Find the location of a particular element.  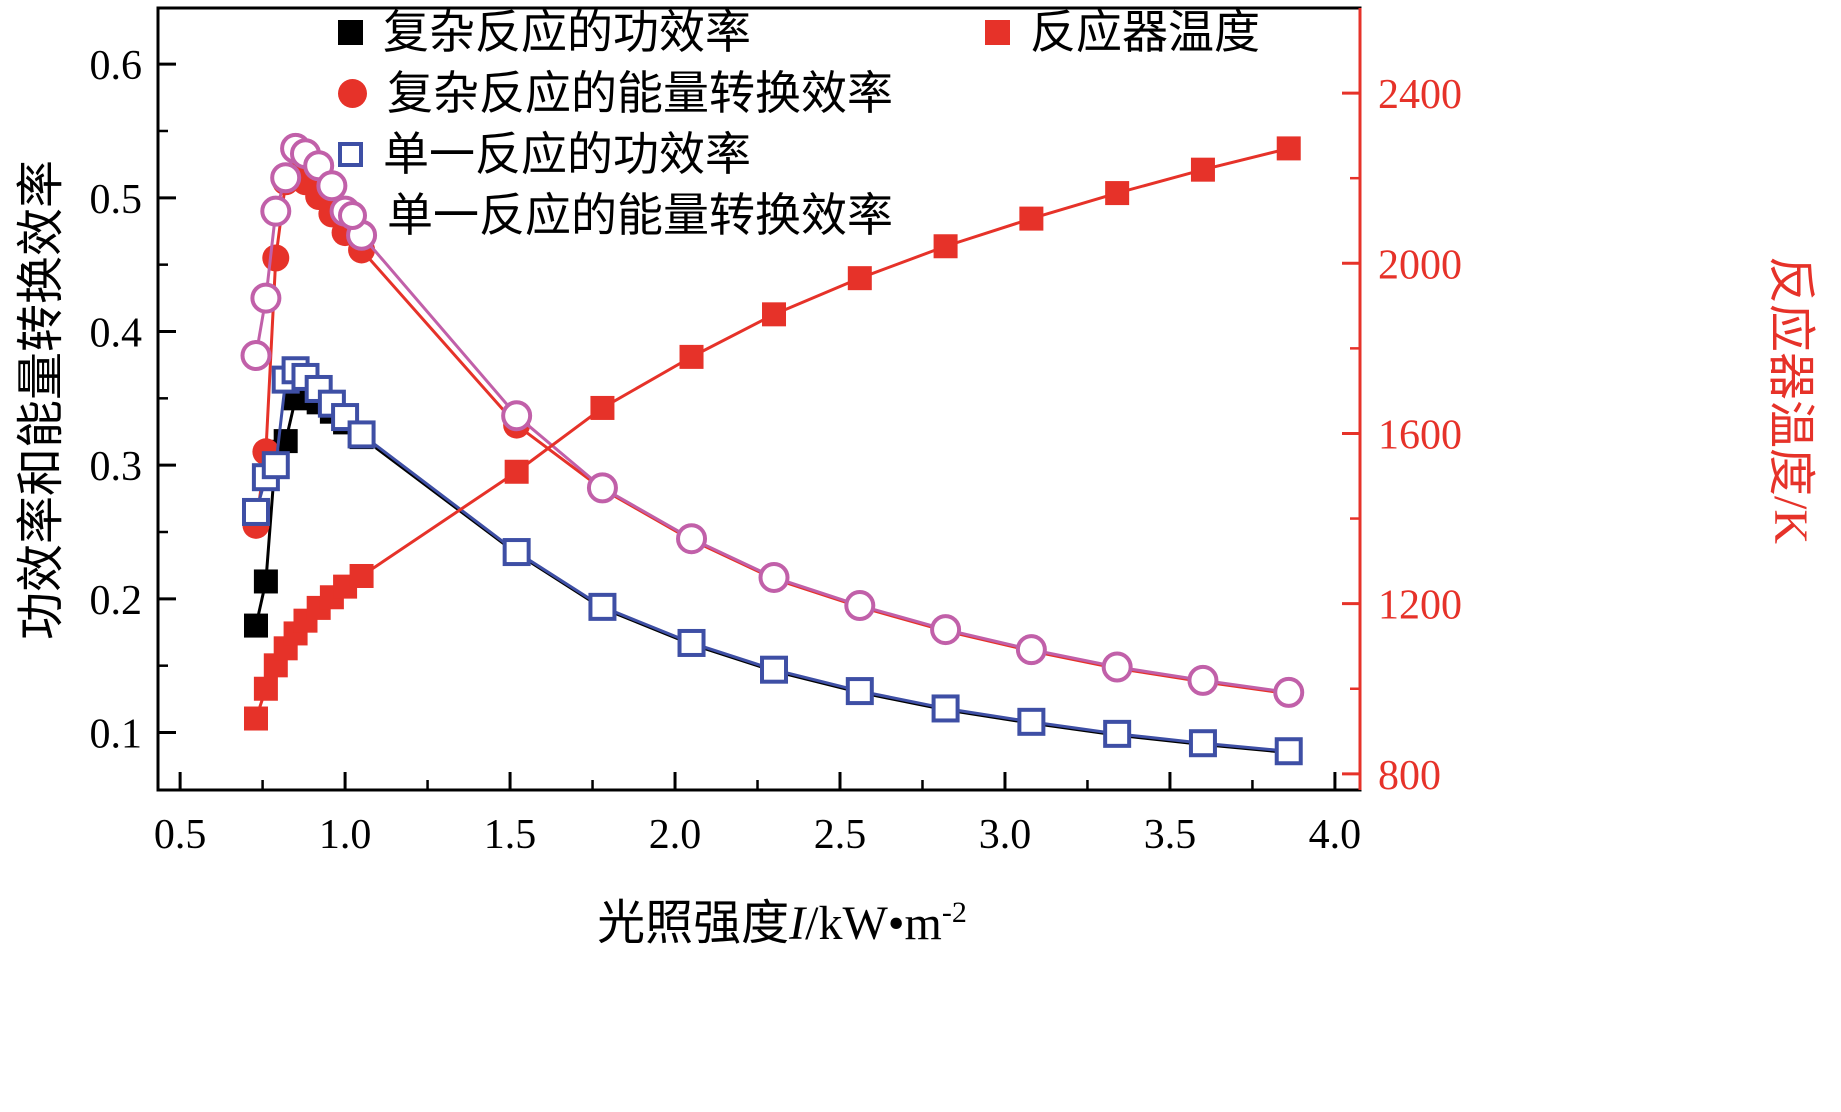

x-axis-title-variable: I is located at coordinates (797, 923).